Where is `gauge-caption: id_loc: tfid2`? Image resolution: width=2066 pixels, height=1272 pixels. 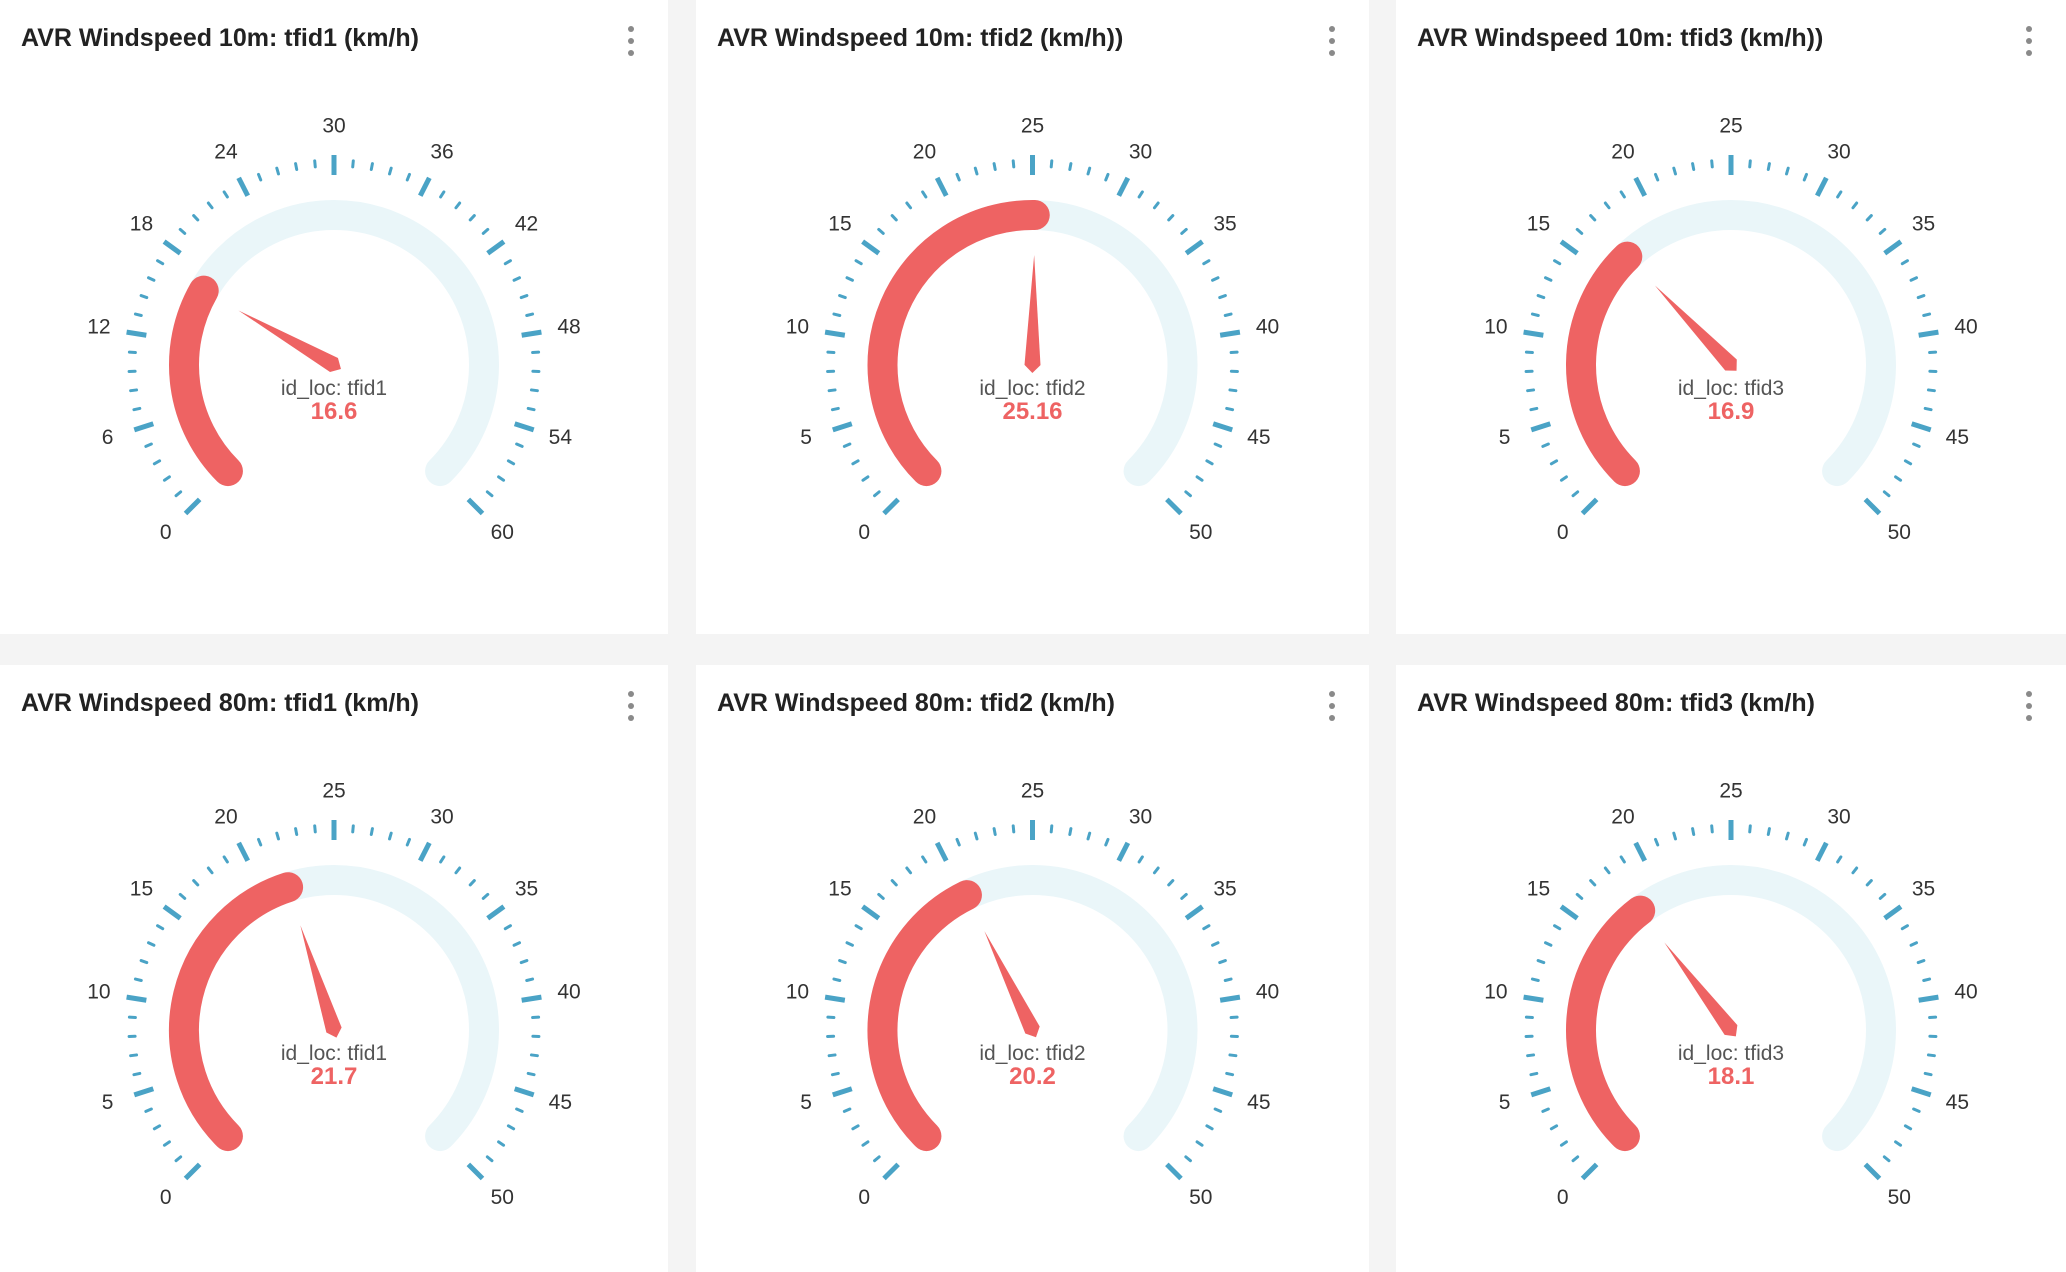 gauge-caption: id_loc: tfid2 is located at coordinates (1032, 388).